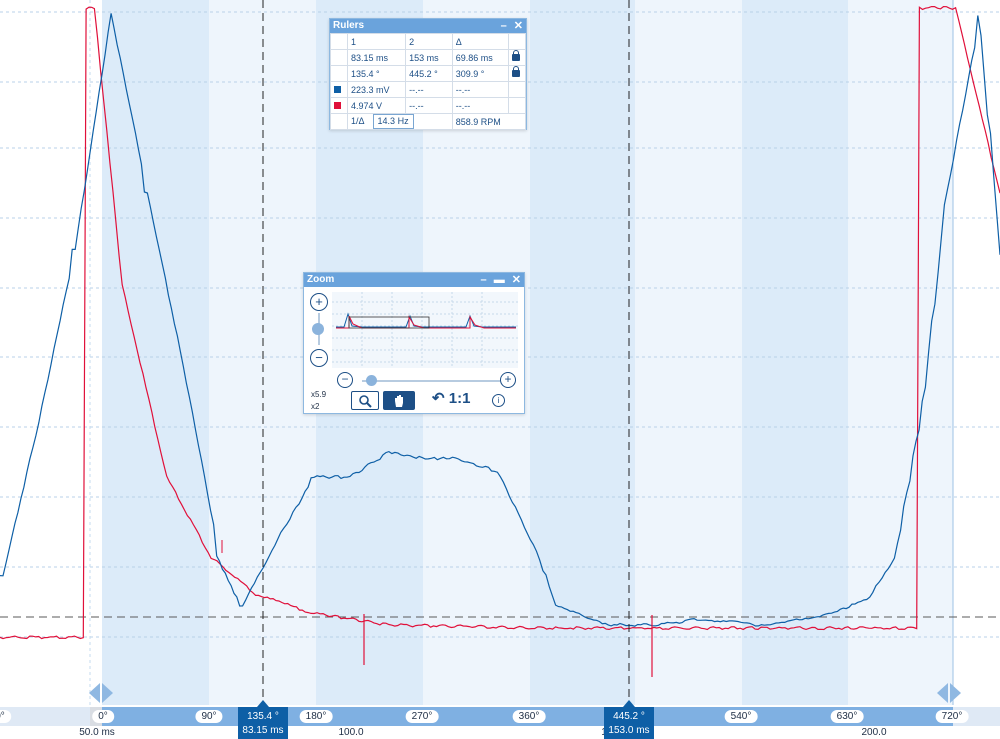 The width and height of the screenshot is (1000, 739). Describe the element at coordinates (345, 380) in the screenshot. I see `zoom-out-horizontal-button: −` at that location.